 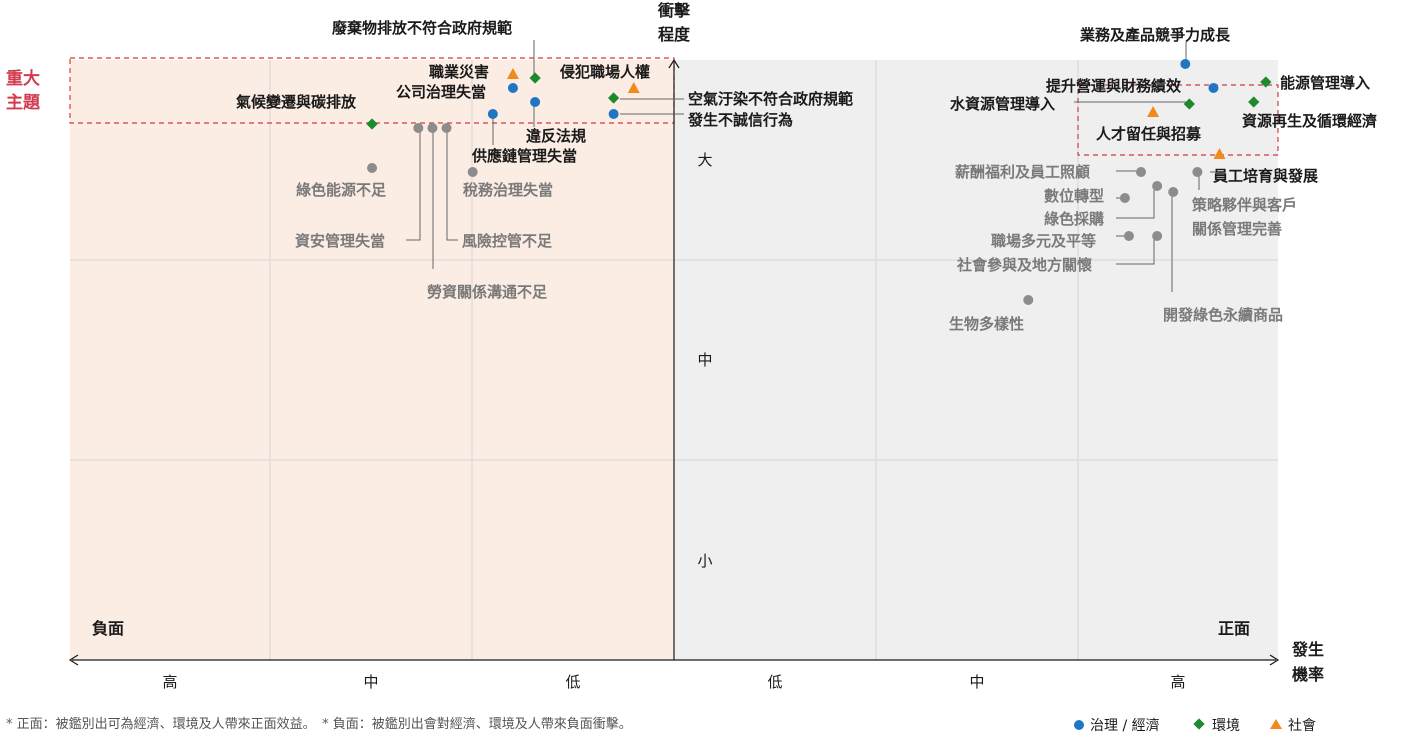 I want to click on point-label: 提升營運與財務績效, so click(x=1114, y=86).